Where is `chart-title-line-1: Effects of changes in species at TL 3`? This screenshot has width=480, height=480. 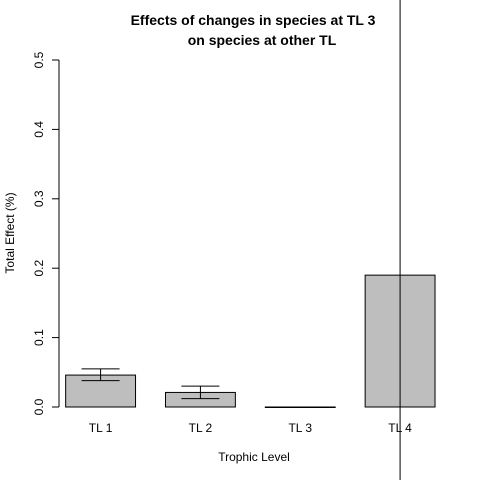 chart-title-line-1: Effects of changes in species at TL 3 is located at coordinates (253, 20).